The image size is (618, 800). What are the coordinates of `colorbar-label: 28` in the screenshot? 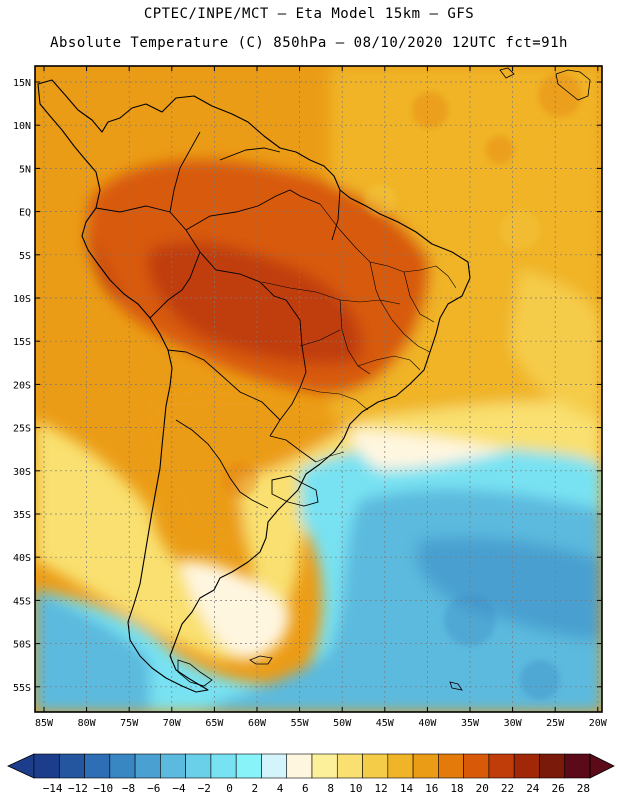 It's located at (583, 788).